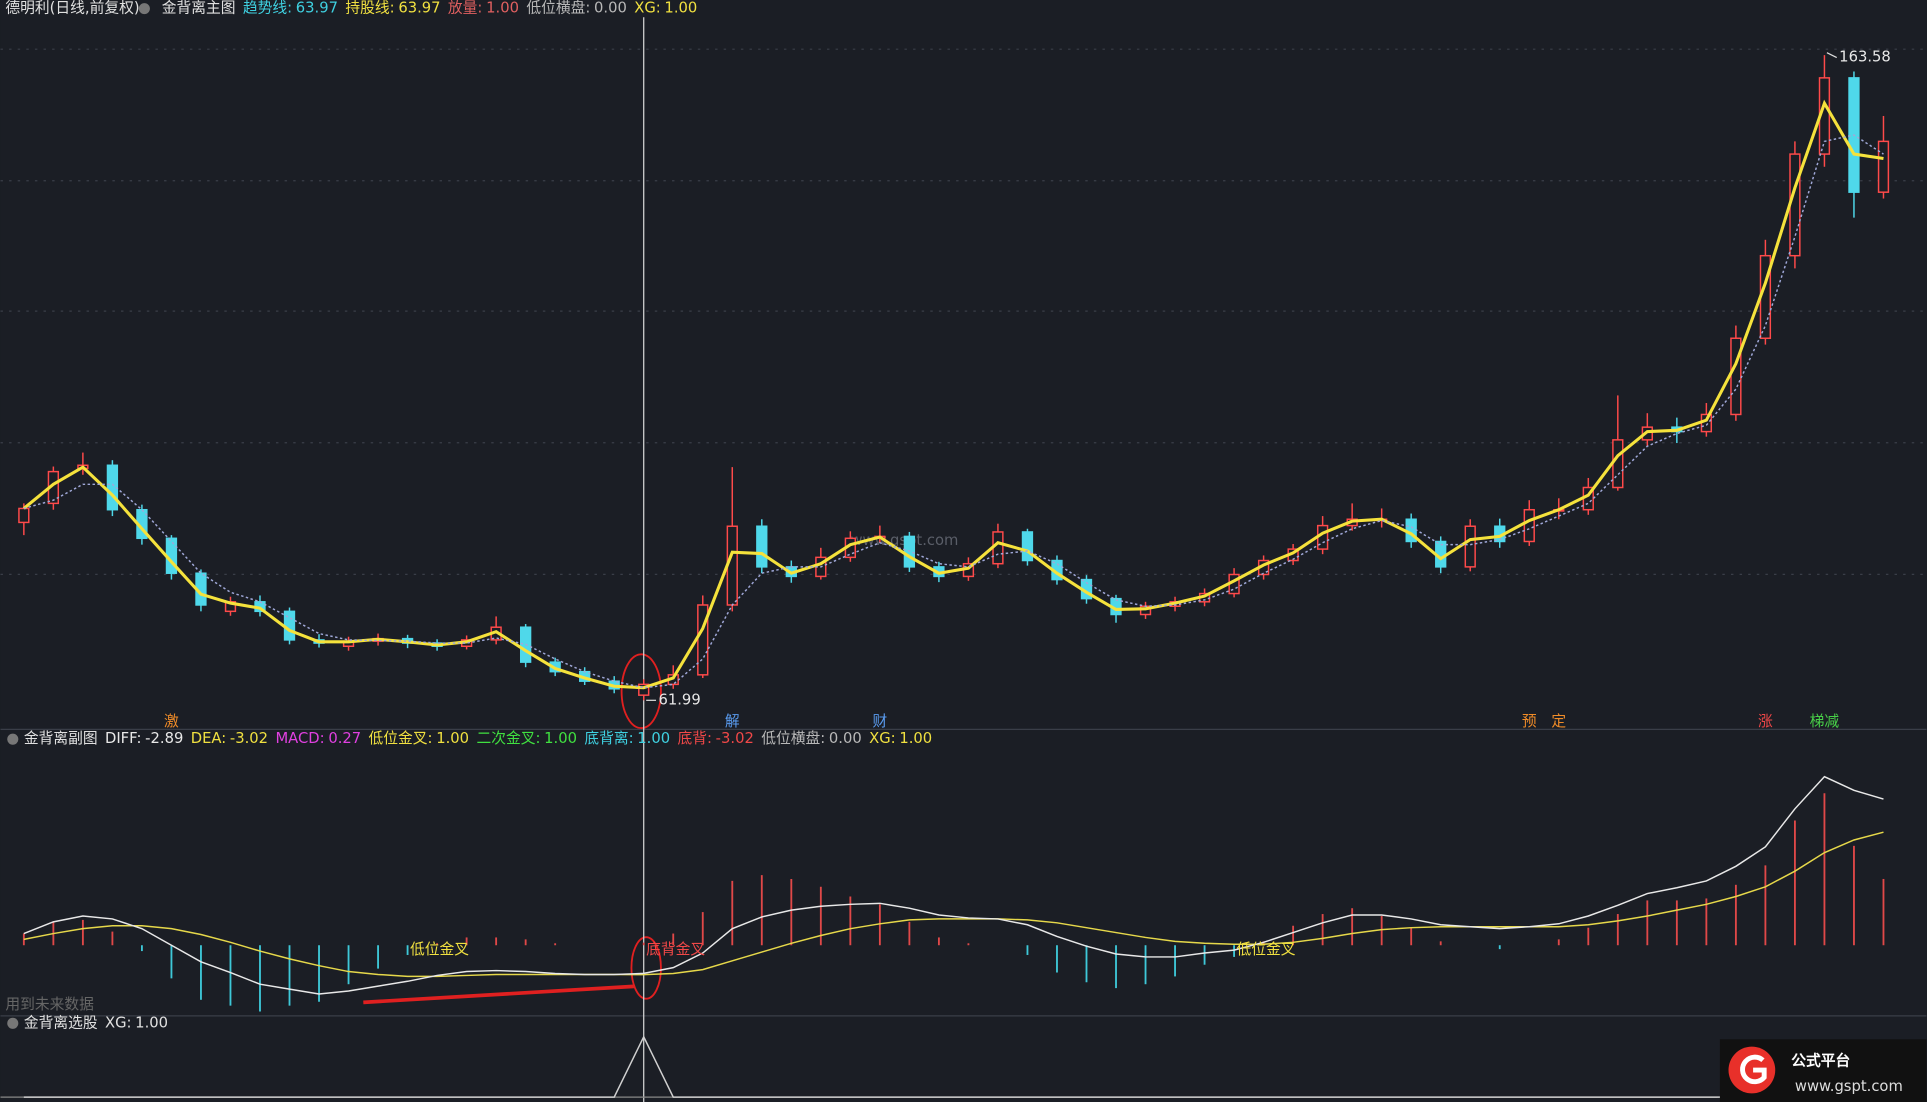 The width and height of the screenshot is (1927, 1102). Describe the element at coordinates (61, 1022) in the screenshot. I see `panel-title: 金背离选股` at that location.